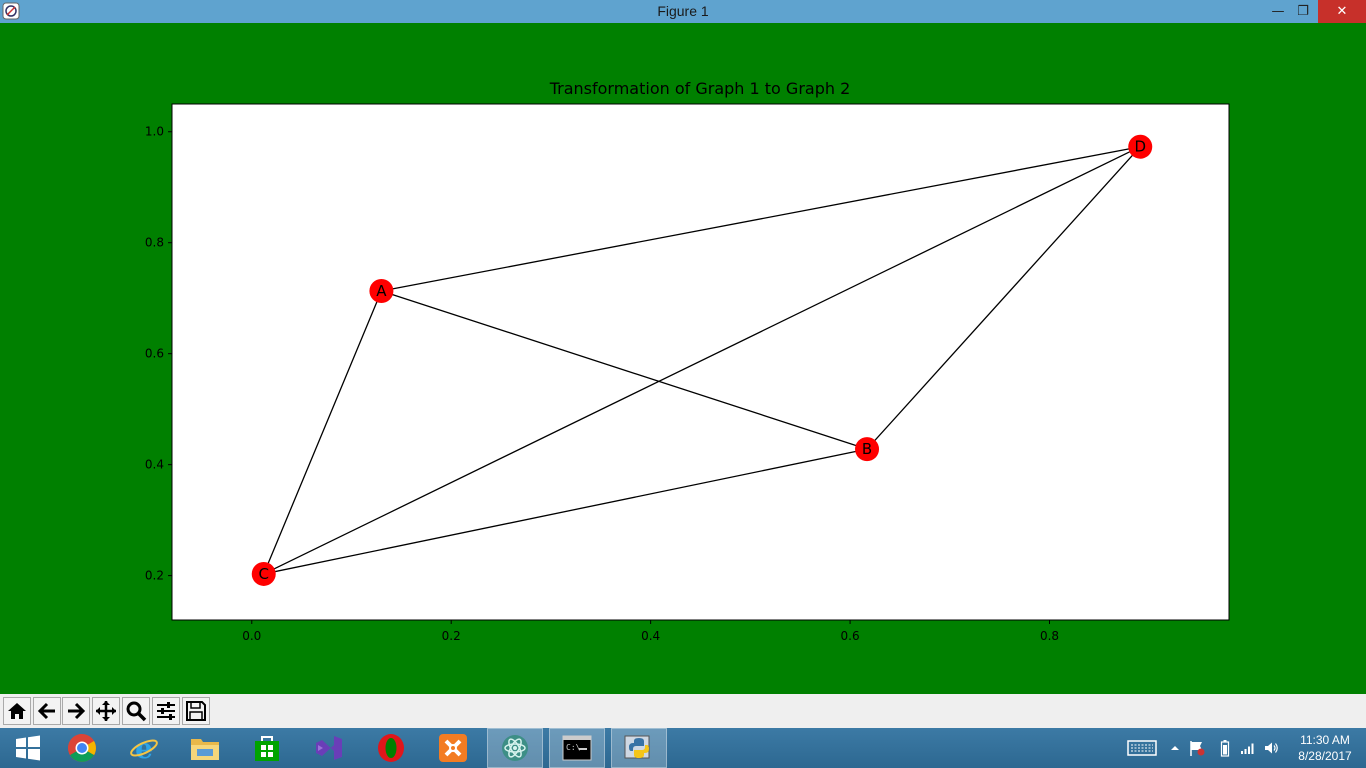  I want to click on home-icon, so click(17, 711).